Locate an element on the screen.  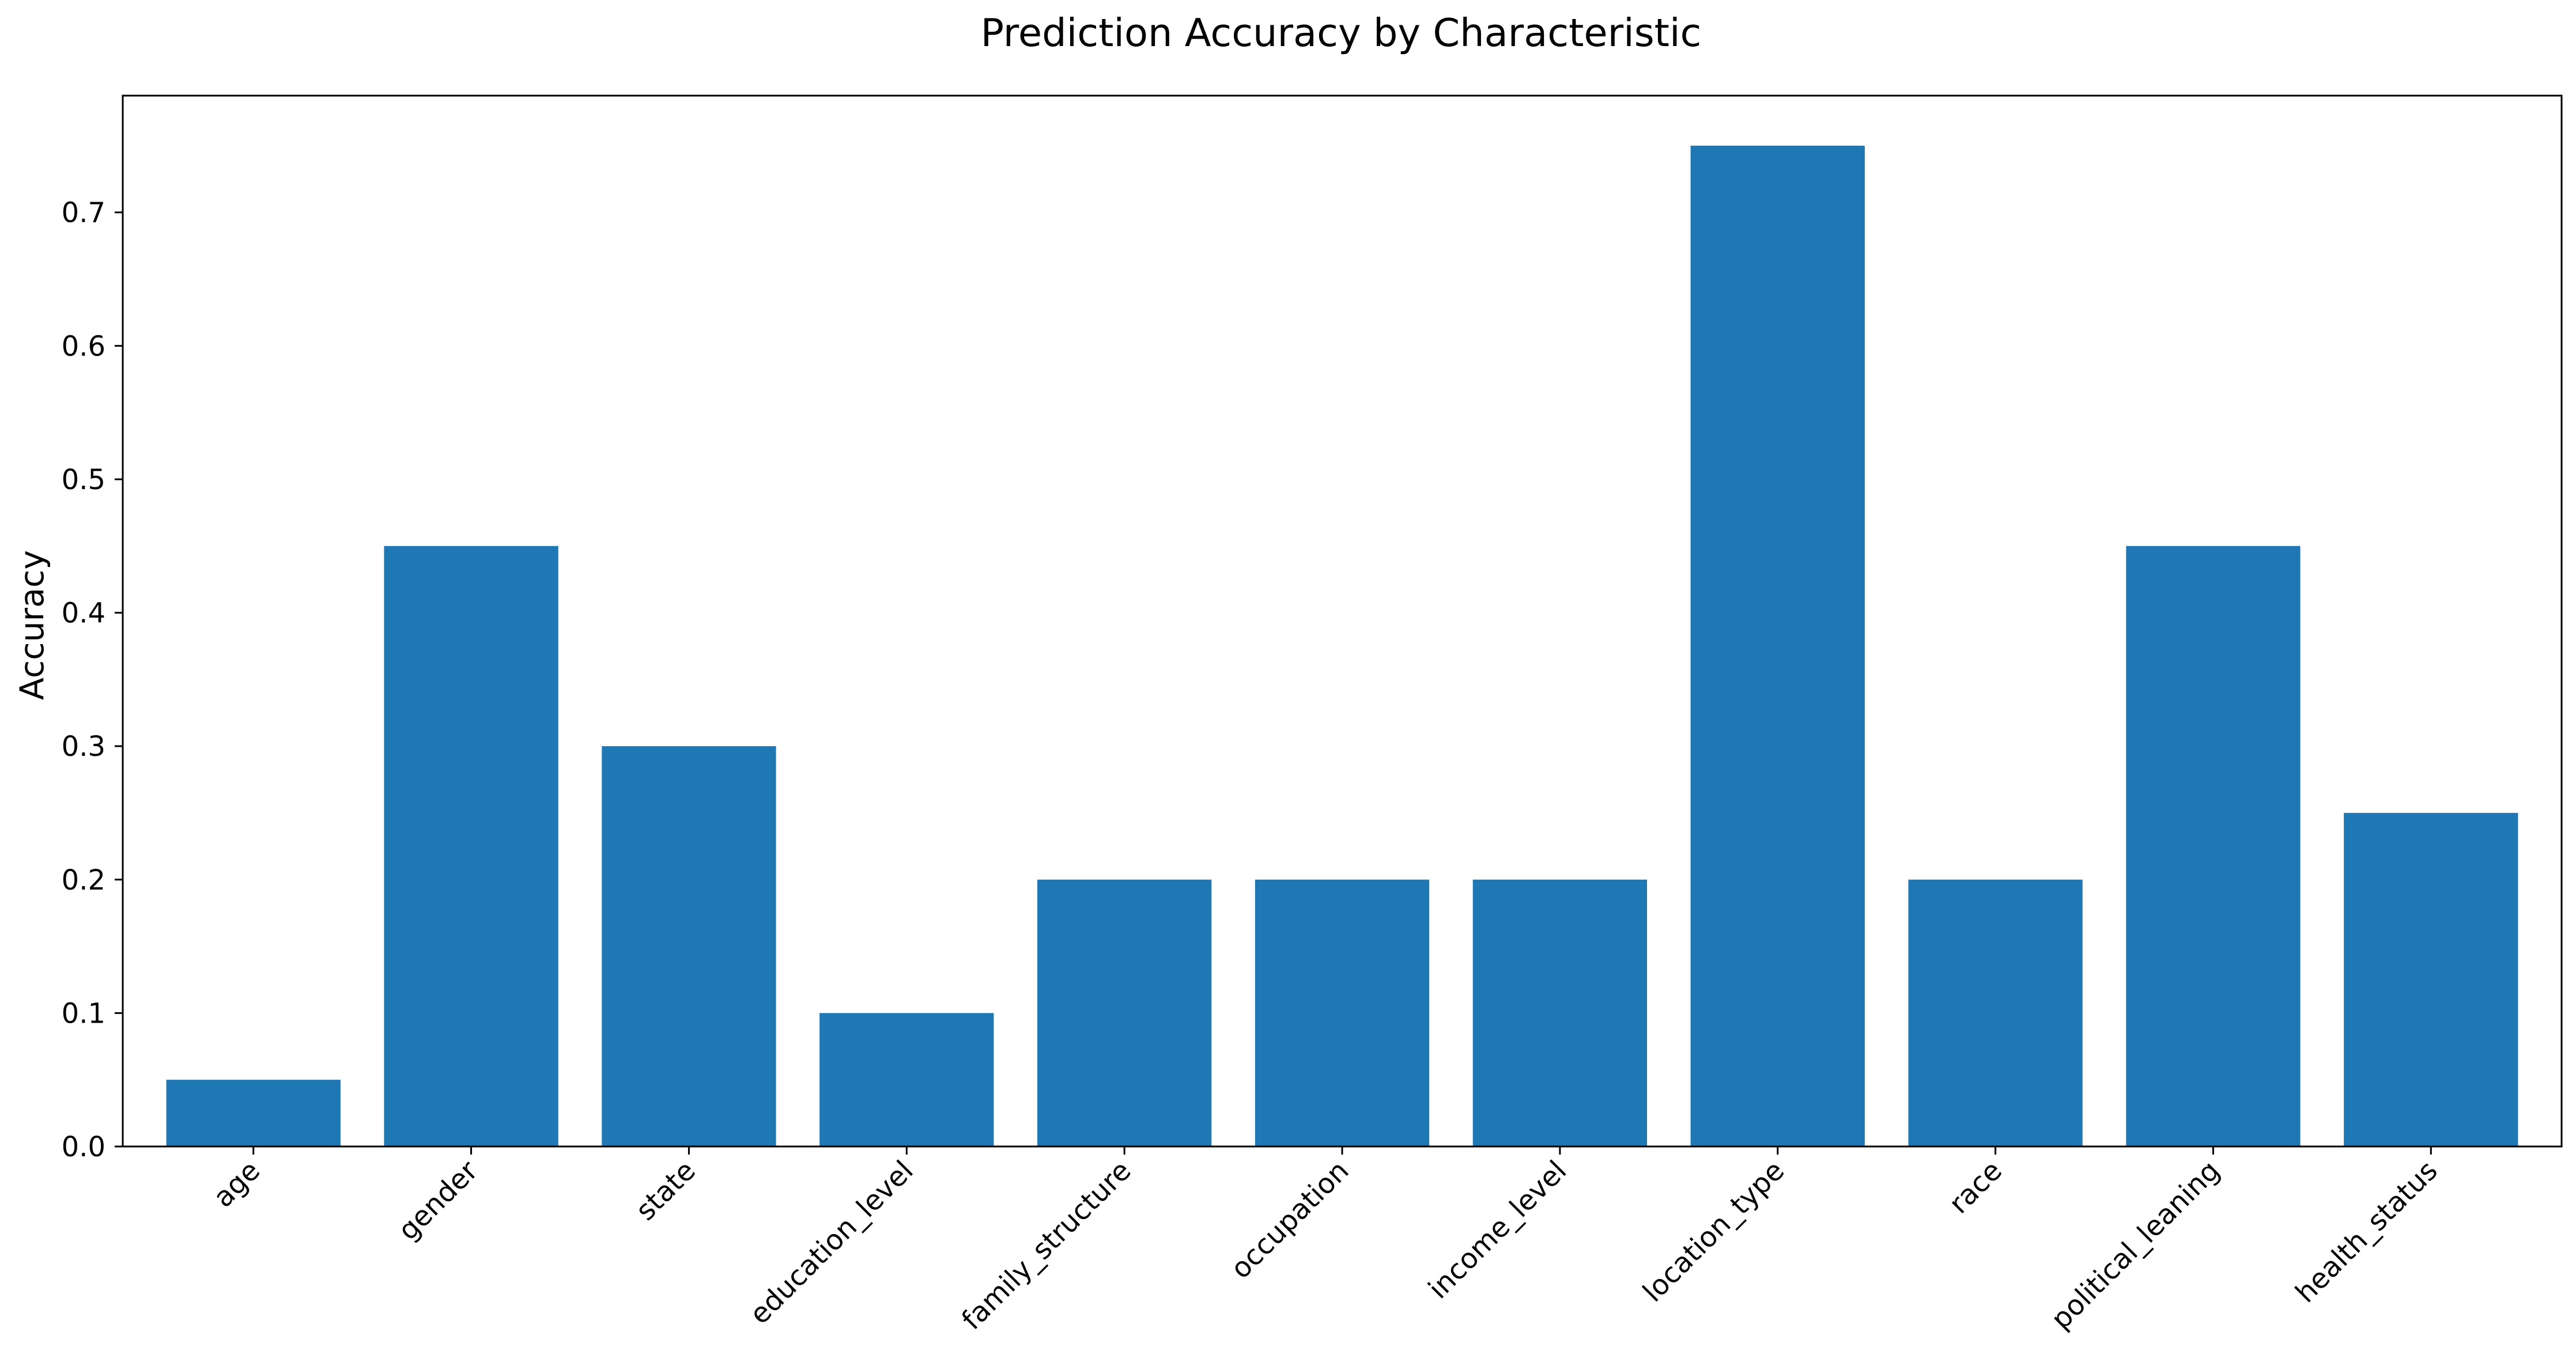
bar-income_level is located at coordinates (1559, 1012).